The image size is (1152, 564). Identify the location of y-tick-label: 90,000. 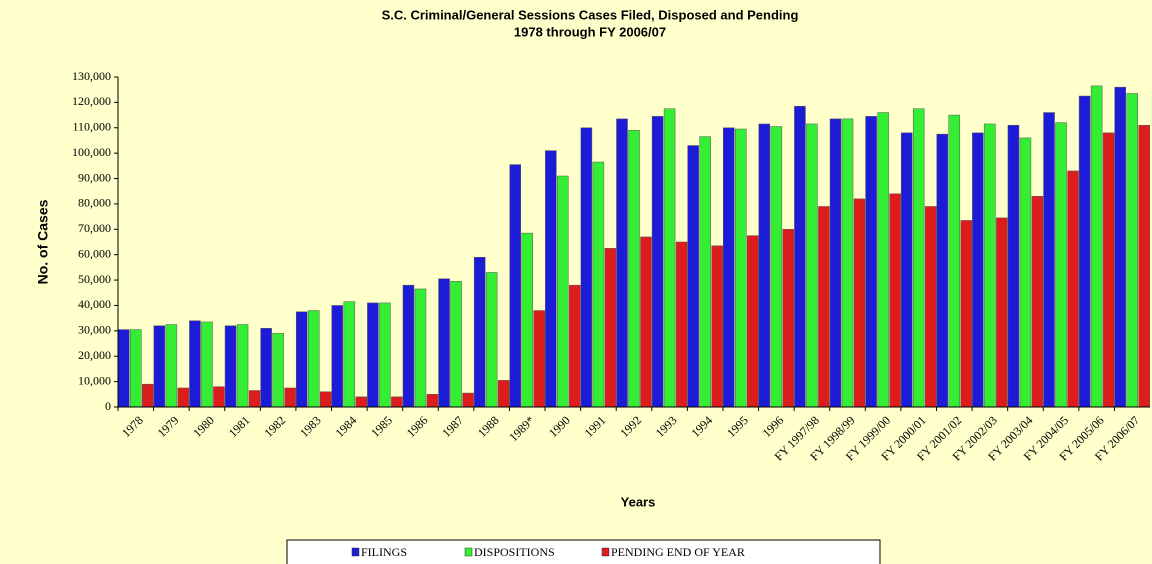
(94, 177).